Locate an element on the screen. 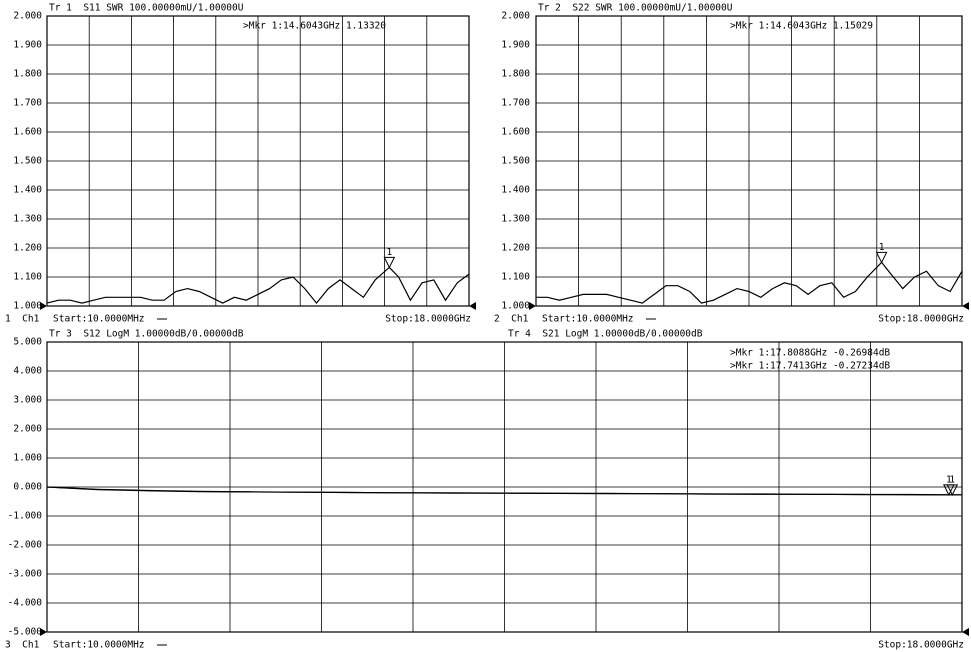 The height and width of the screenshot is (652, 971). y-tick-label: 5.000 is located at coordinates (27, 342).